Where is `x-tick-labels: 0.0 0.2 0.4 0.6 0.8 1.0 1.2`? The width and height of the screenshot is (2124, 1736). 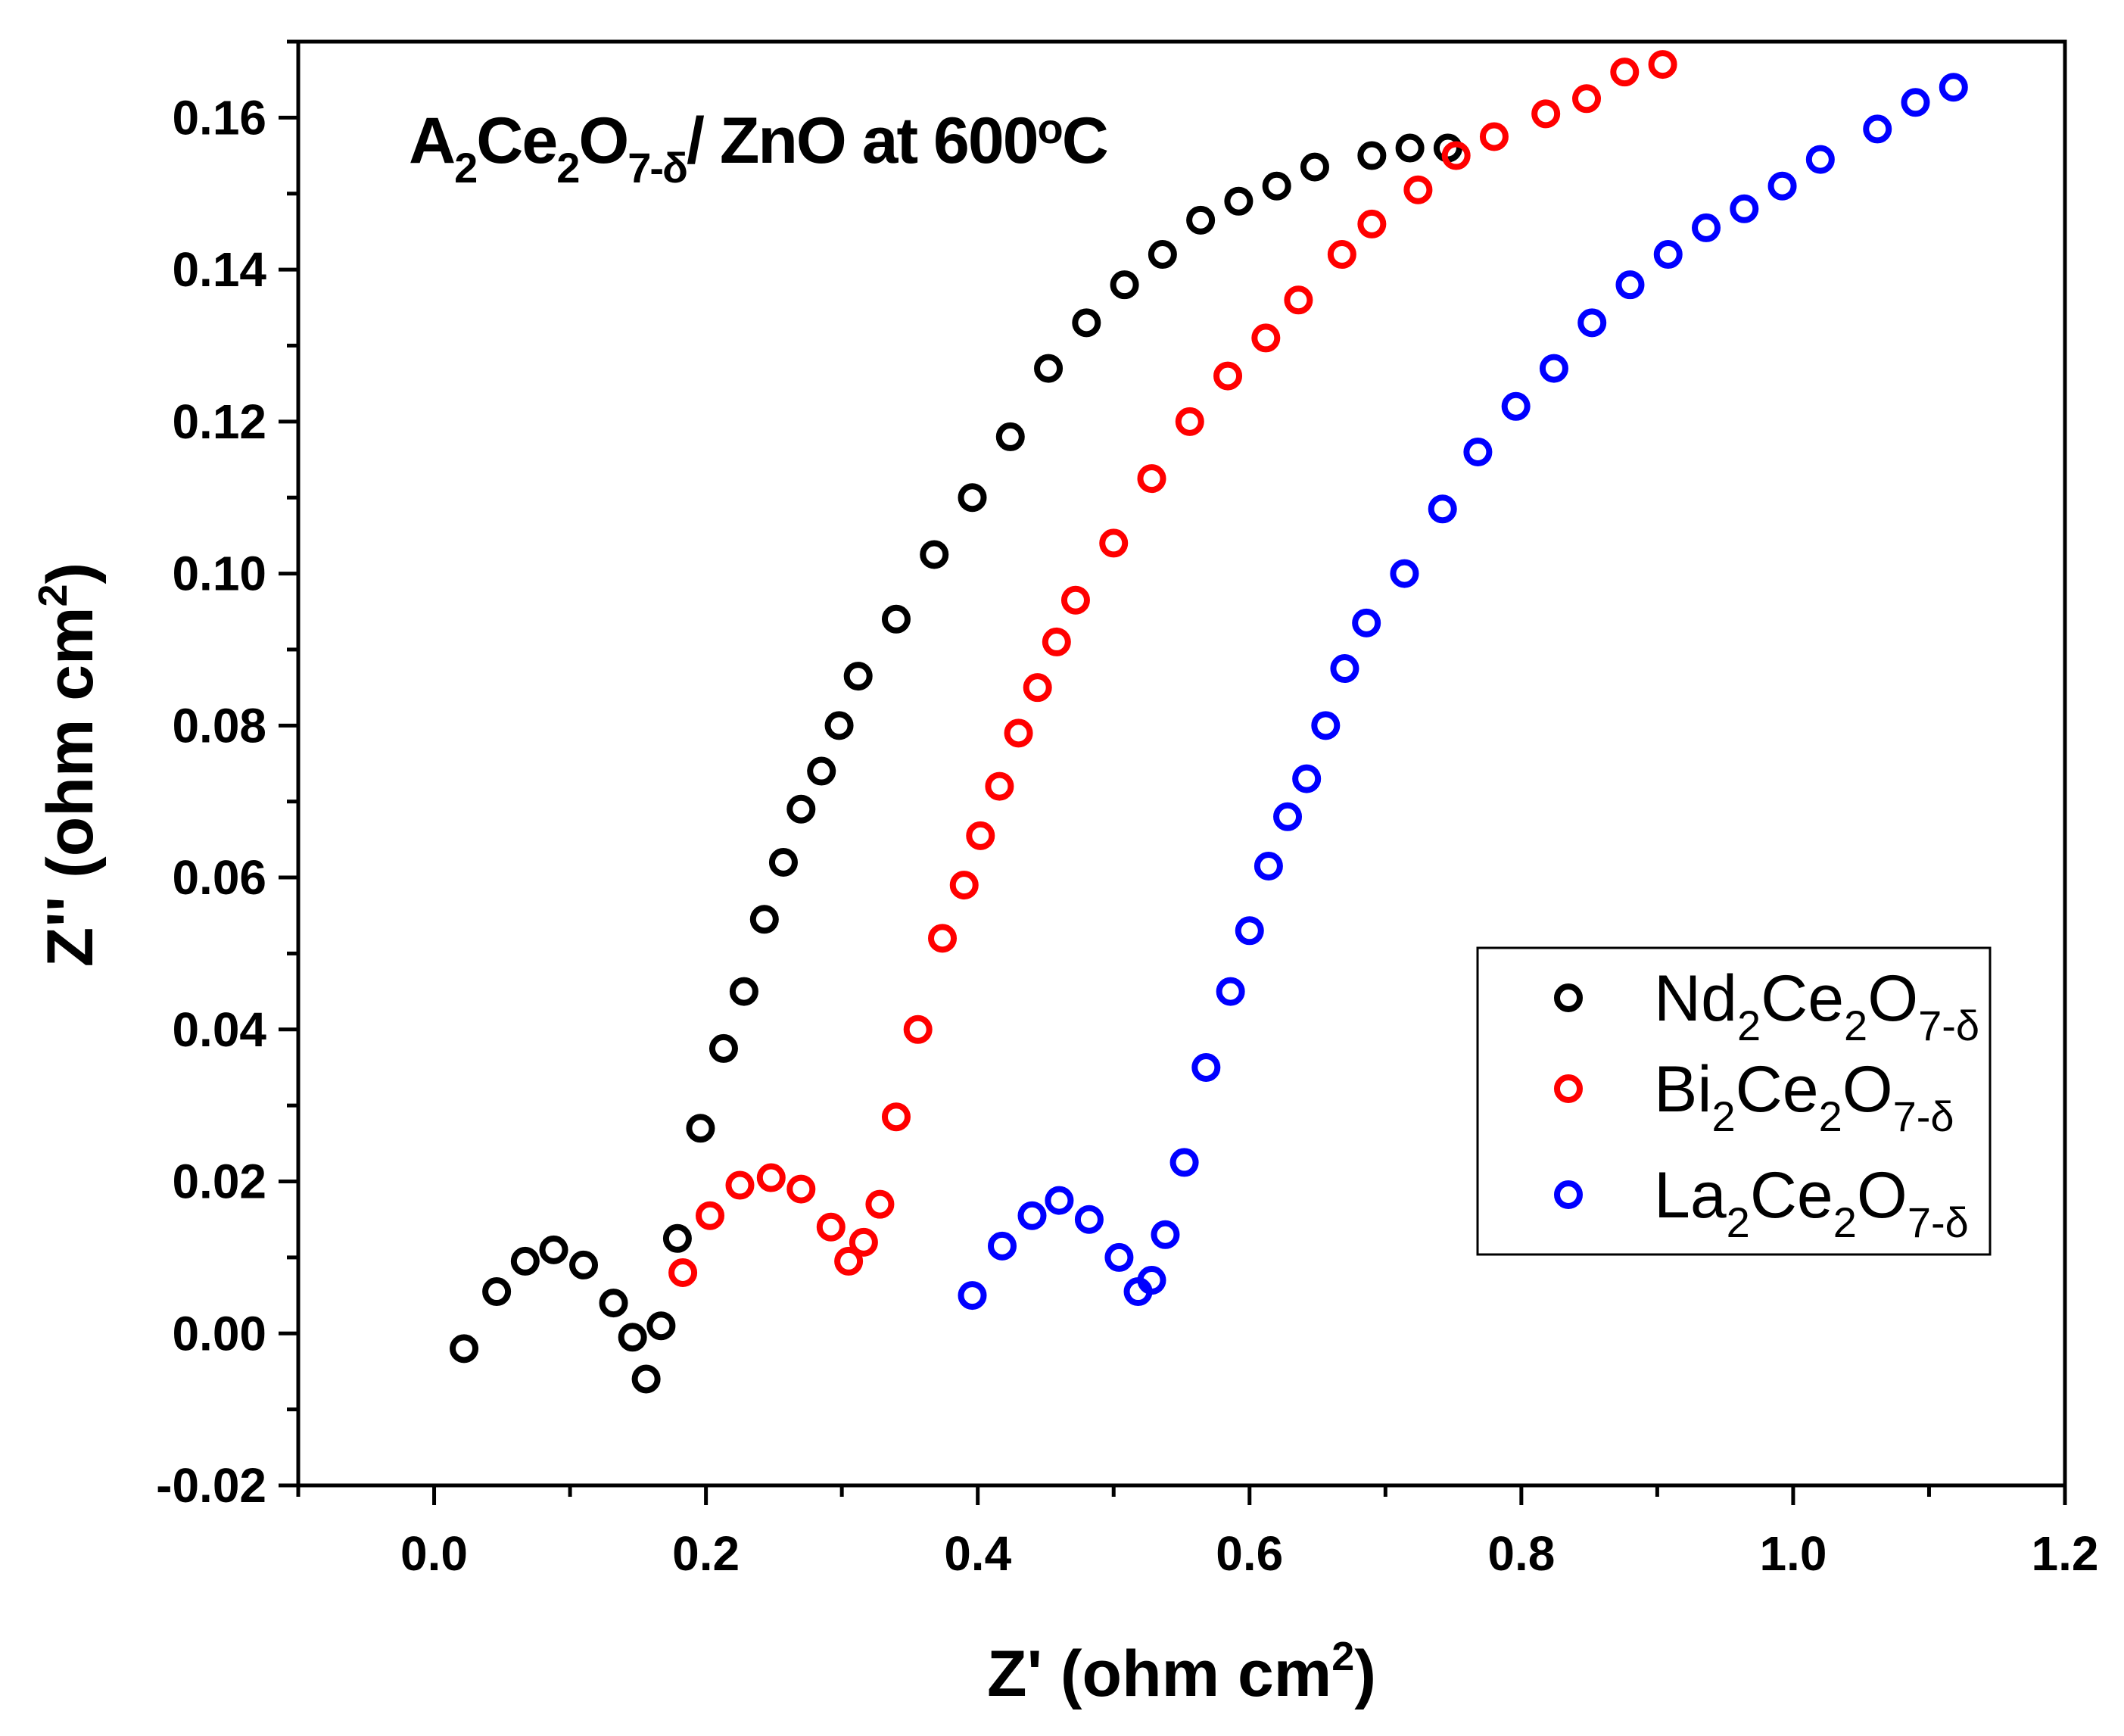 x-tick-labels: 0.0 0.2 0.4 0.6 0.8 1.0 1.2 is located at coordinates (1249, 1553).